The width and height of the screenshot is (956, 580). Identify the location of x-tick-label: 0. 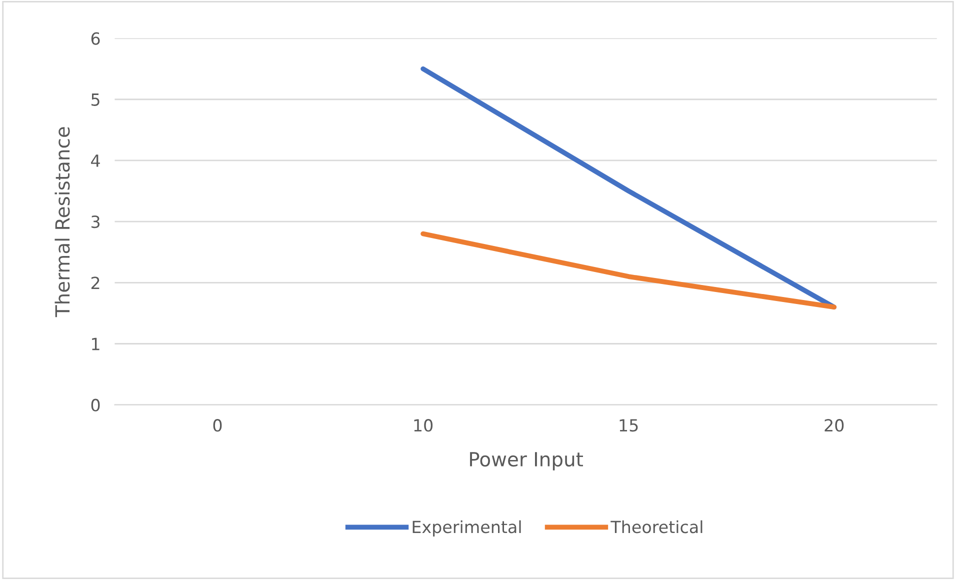
(217, 425).